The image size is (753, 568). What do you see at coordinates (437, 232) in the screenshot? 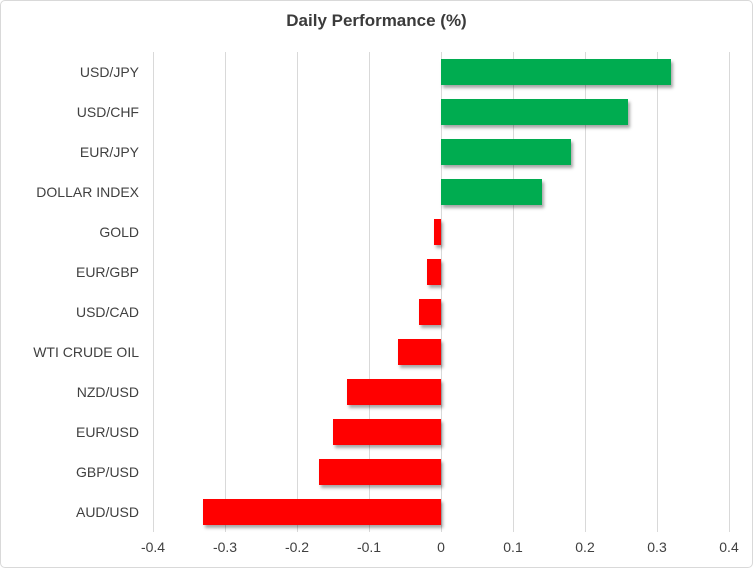
I see `bar-gold` at bounding box center [437, 232].